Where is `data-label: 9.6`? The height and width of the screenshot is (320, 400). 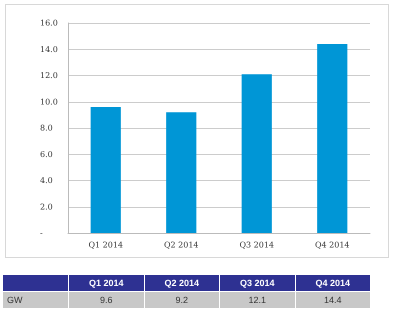
data-label: 9.6 is located at coordinates (106, 300).